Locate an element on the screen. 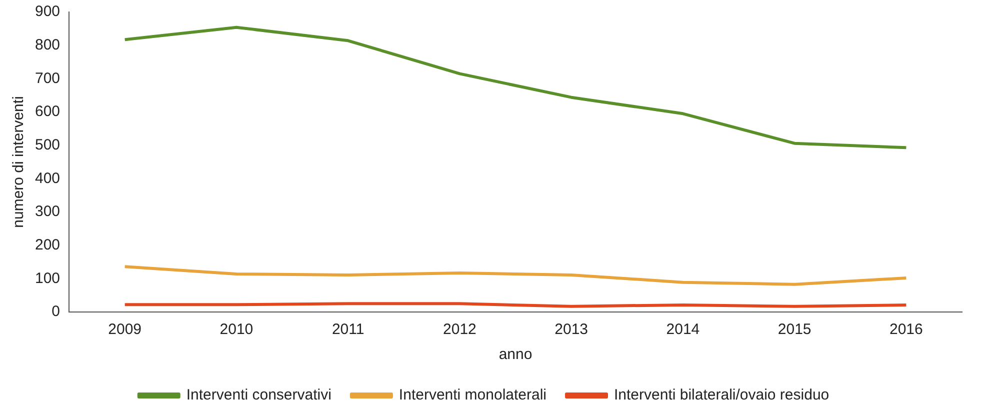 This screenshot has height=413, width=982. legend-label: Interventi bilaterali/ovaio residuo is located at coordinates (722, 395).